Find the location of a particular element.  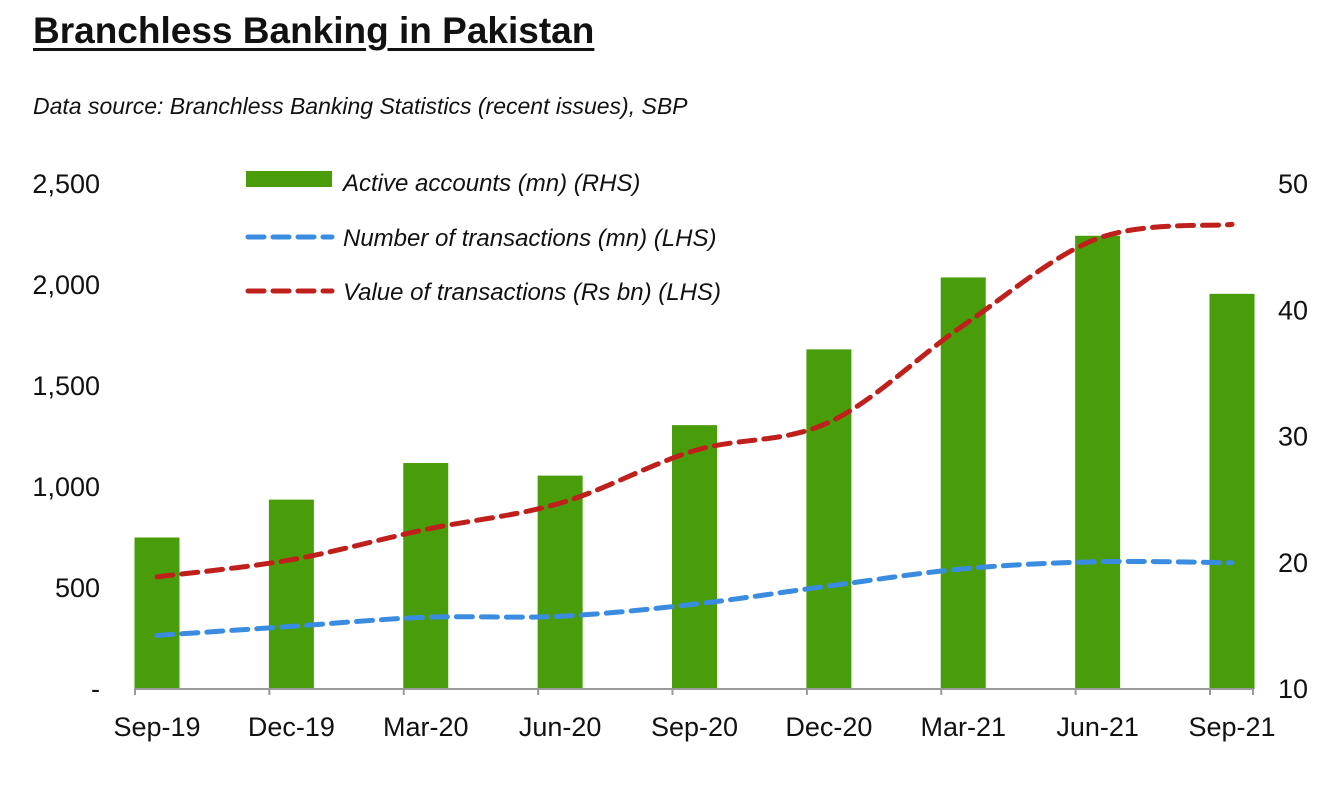

right-tick-label: 40 is located at coordinates (1293, 310).